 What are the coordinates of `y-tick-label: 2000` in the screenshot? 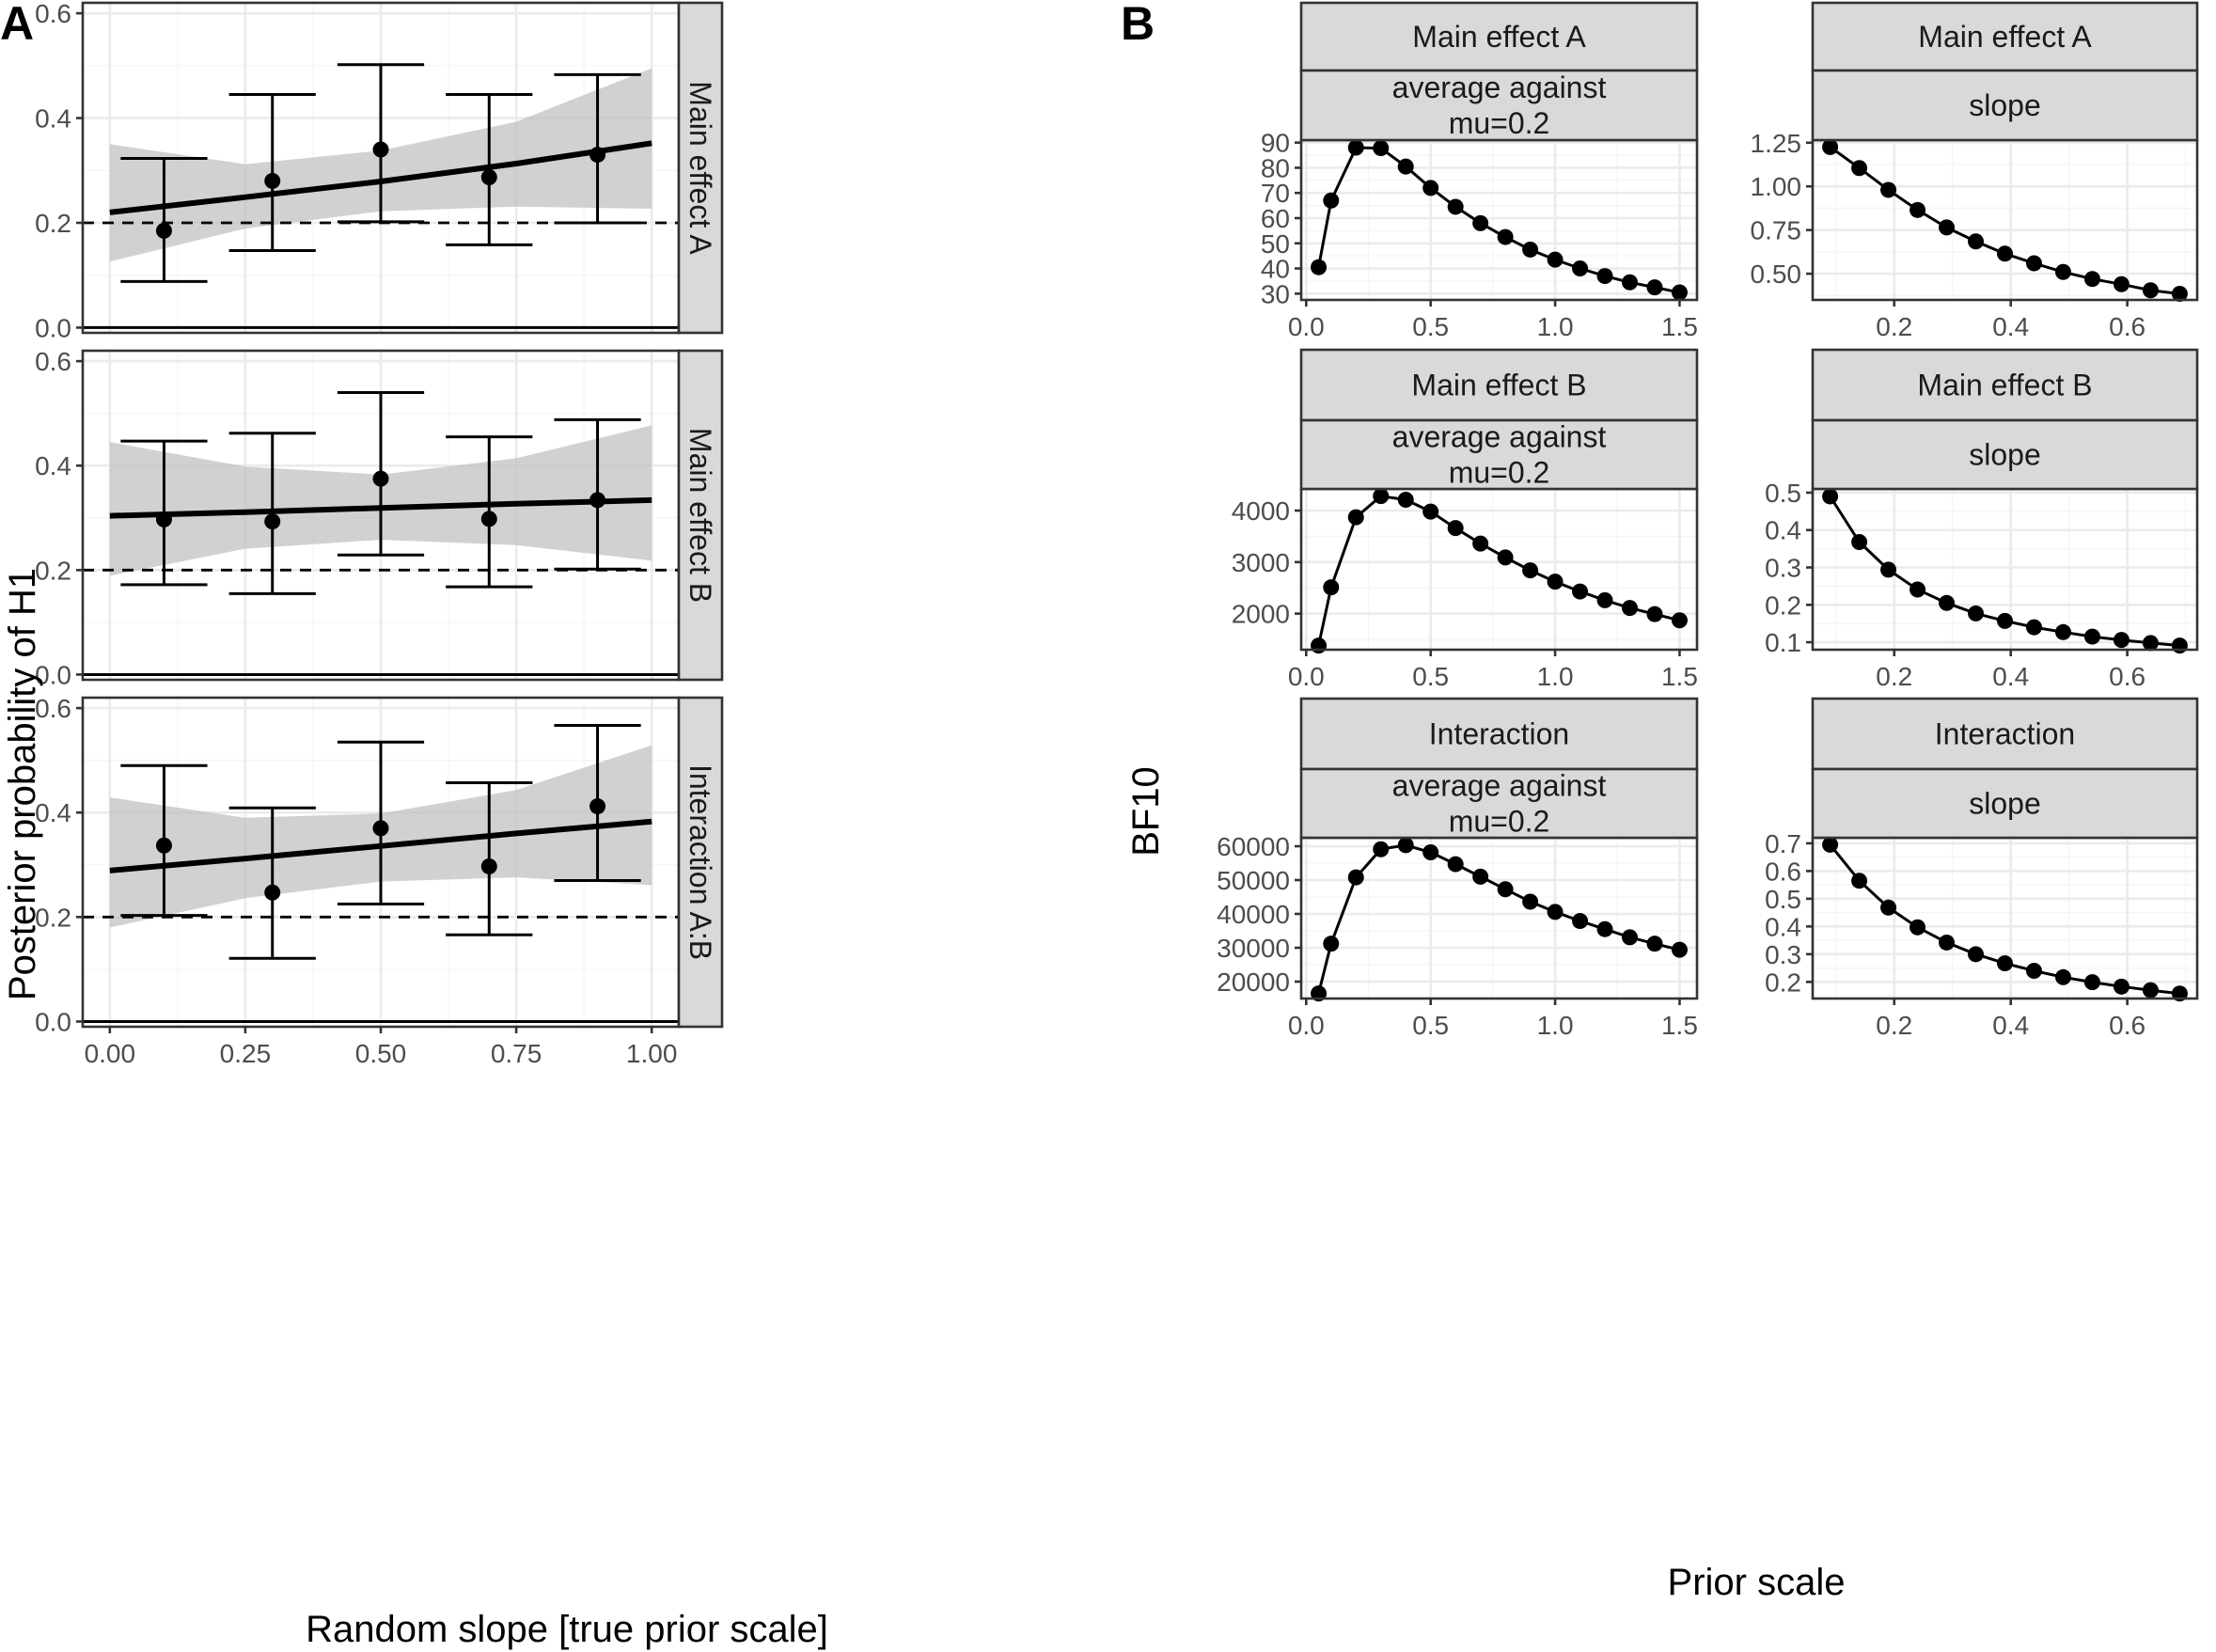 It's located at (1261, 615).